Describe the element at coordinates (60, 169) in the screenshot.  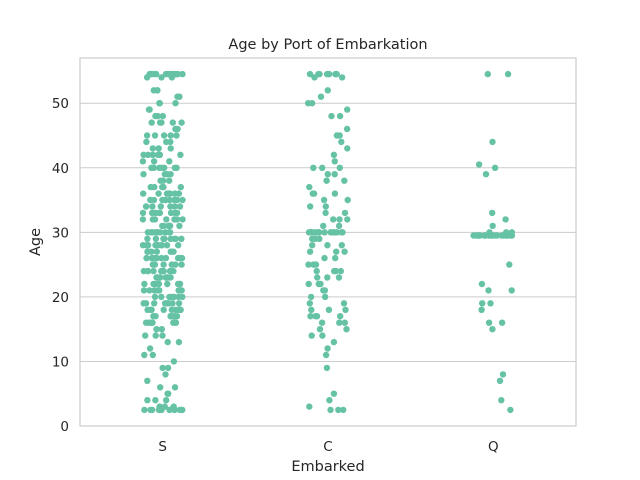
I see `y-tick-label: 40` at that location.